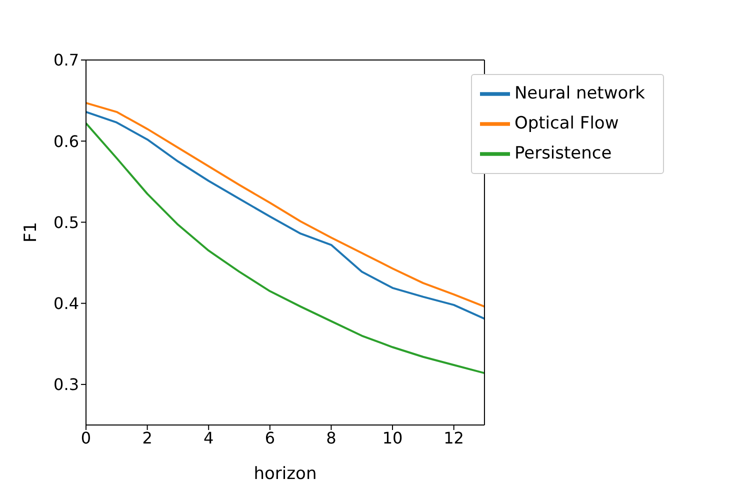  I want to click on legend-label: Neural network, so click(579, 94).